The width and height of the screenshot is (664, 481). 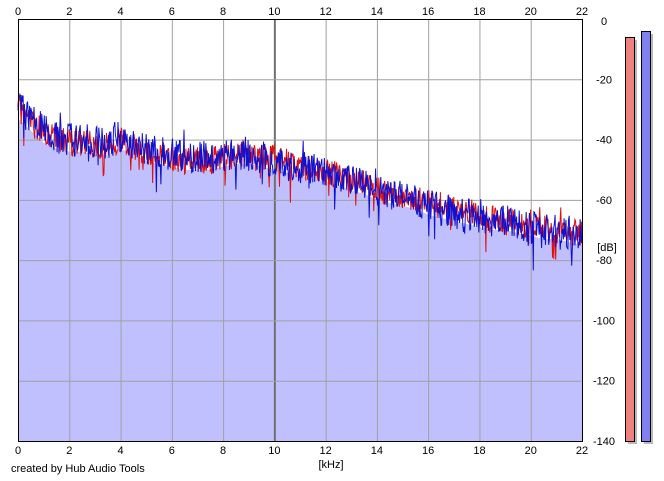 What do you see at coordinates (604, 80) in the screenshot?
I see `y-tick-label: -20` at bounding box center [604, 80].